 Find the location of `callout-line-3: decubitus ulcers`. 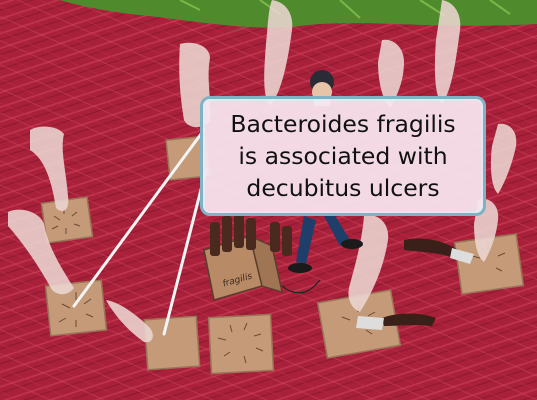

callout-line-3: decubitus ulcers is located at coordinates (343, 188).